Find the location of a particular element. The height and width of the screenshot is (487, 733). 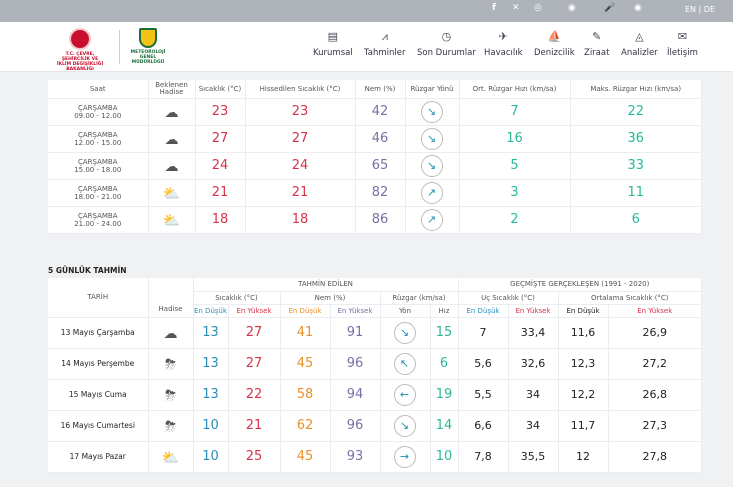

wind-direction-icon: → is located at coordinates (405, 456).